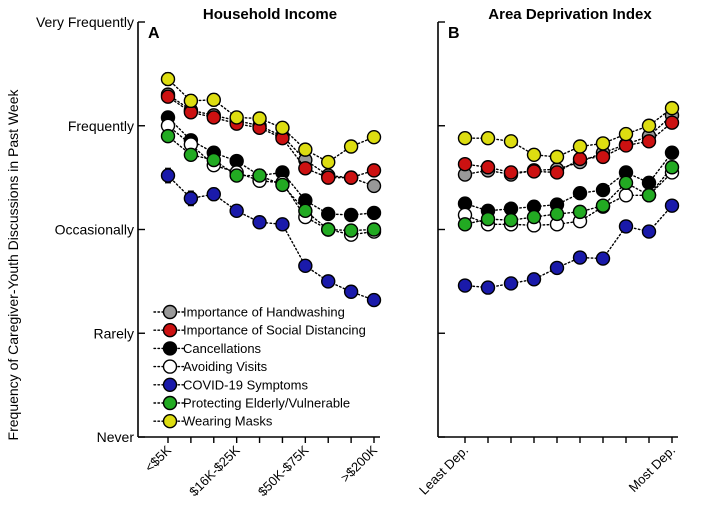  What do you see at coordinates (170, 366) in the screenshot?
I see `legend-marker-avoiding-visits` at bounding box center [170, 366].